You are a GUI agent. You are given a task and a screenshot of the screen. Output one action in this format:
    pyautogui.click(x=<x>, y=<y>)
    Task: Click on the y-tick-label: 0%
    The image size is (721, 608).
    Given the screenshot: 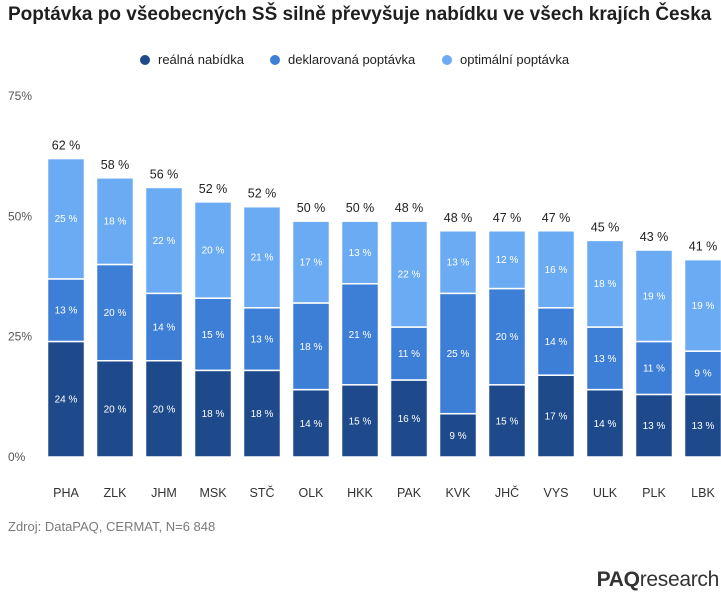 What is the action you would take?
    pyautogui.click(x=17, y=457)
    